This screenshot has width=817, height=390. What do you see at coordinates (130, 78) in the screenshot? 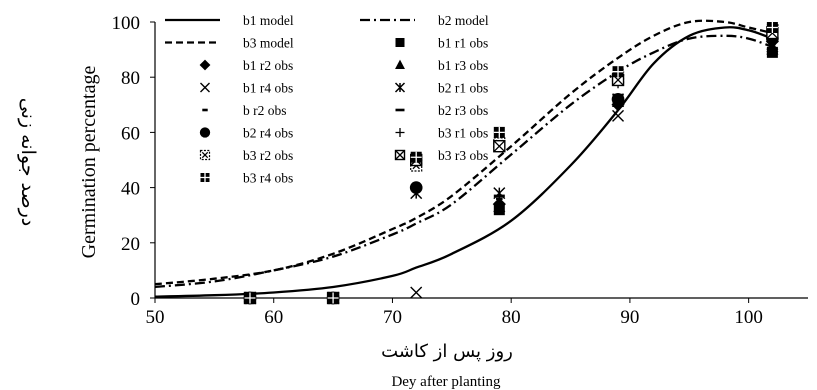
I see `y-tick-label: 80` at bounding box center [130, 78].